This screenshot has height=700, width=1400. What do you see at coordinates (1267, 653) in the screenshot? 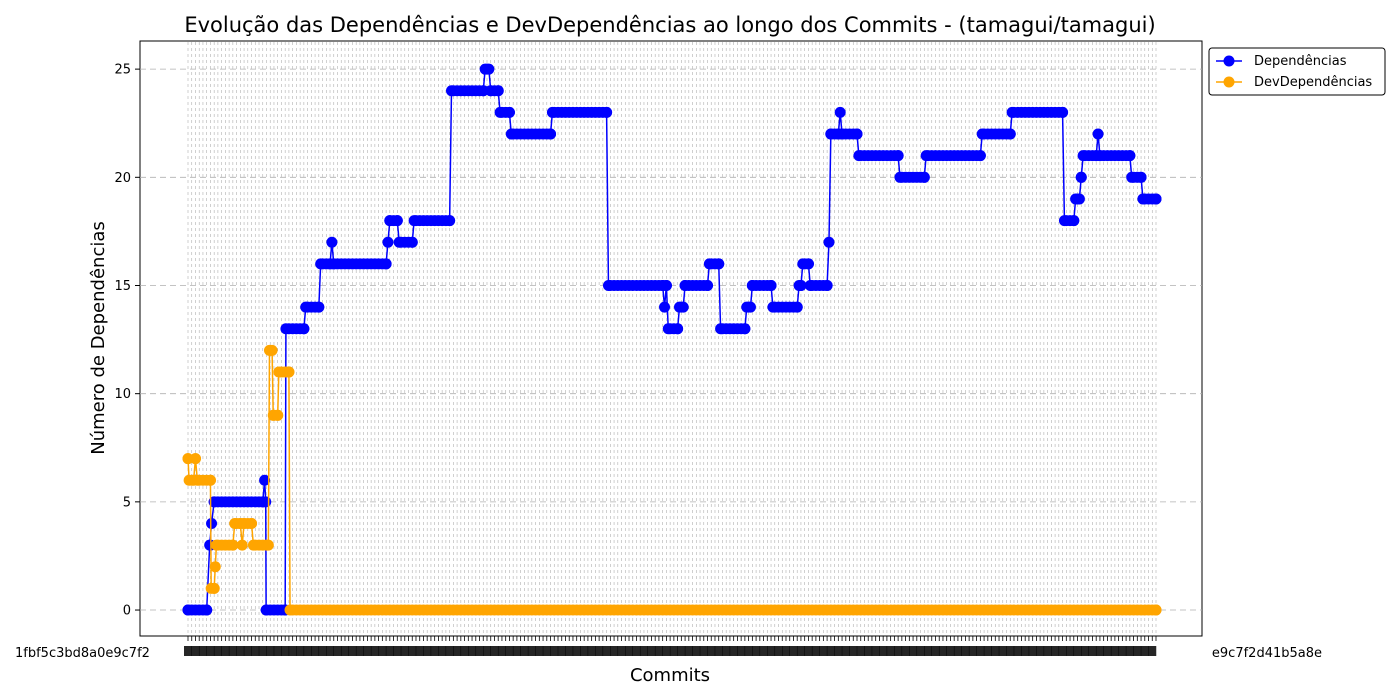
I see `x-tick-label-smear-right: e9c7f2d41b5a8e` at bounding box center [1267, 653].